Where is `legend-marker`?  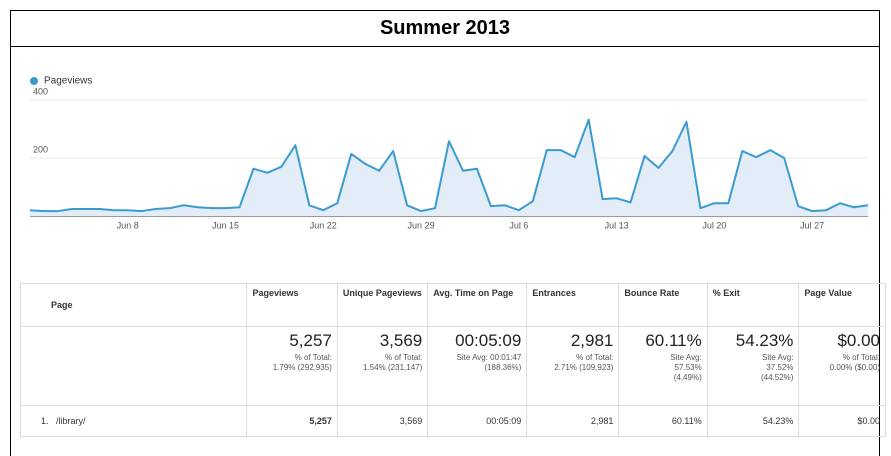 legend-marker is located at coordinates (34, 81).